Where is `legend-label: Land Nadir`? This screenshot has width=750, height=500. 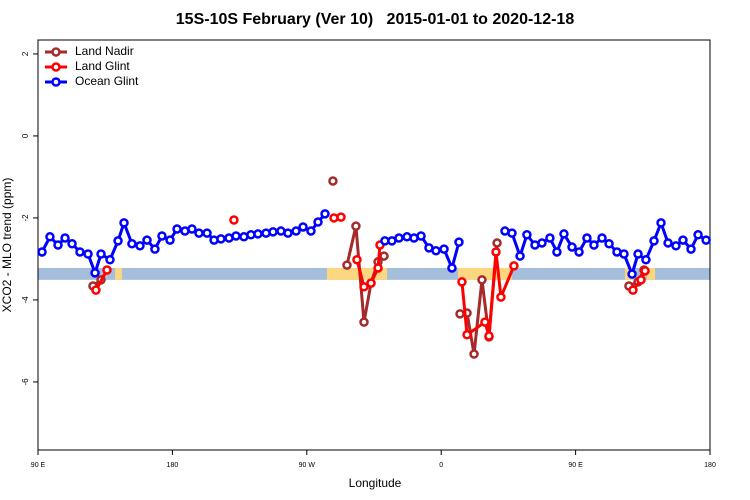
legend-label: Land Nadir is located at coordinates (104, 51).